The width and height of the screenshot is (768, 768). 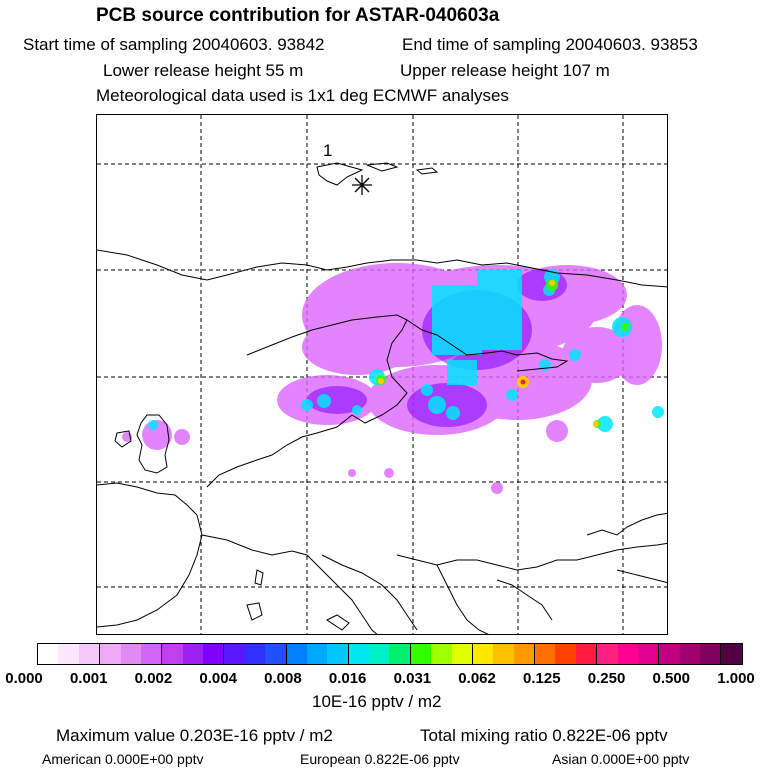 I want to click on colorbar-tick-label: 1.000, so click(x=736, y=678).